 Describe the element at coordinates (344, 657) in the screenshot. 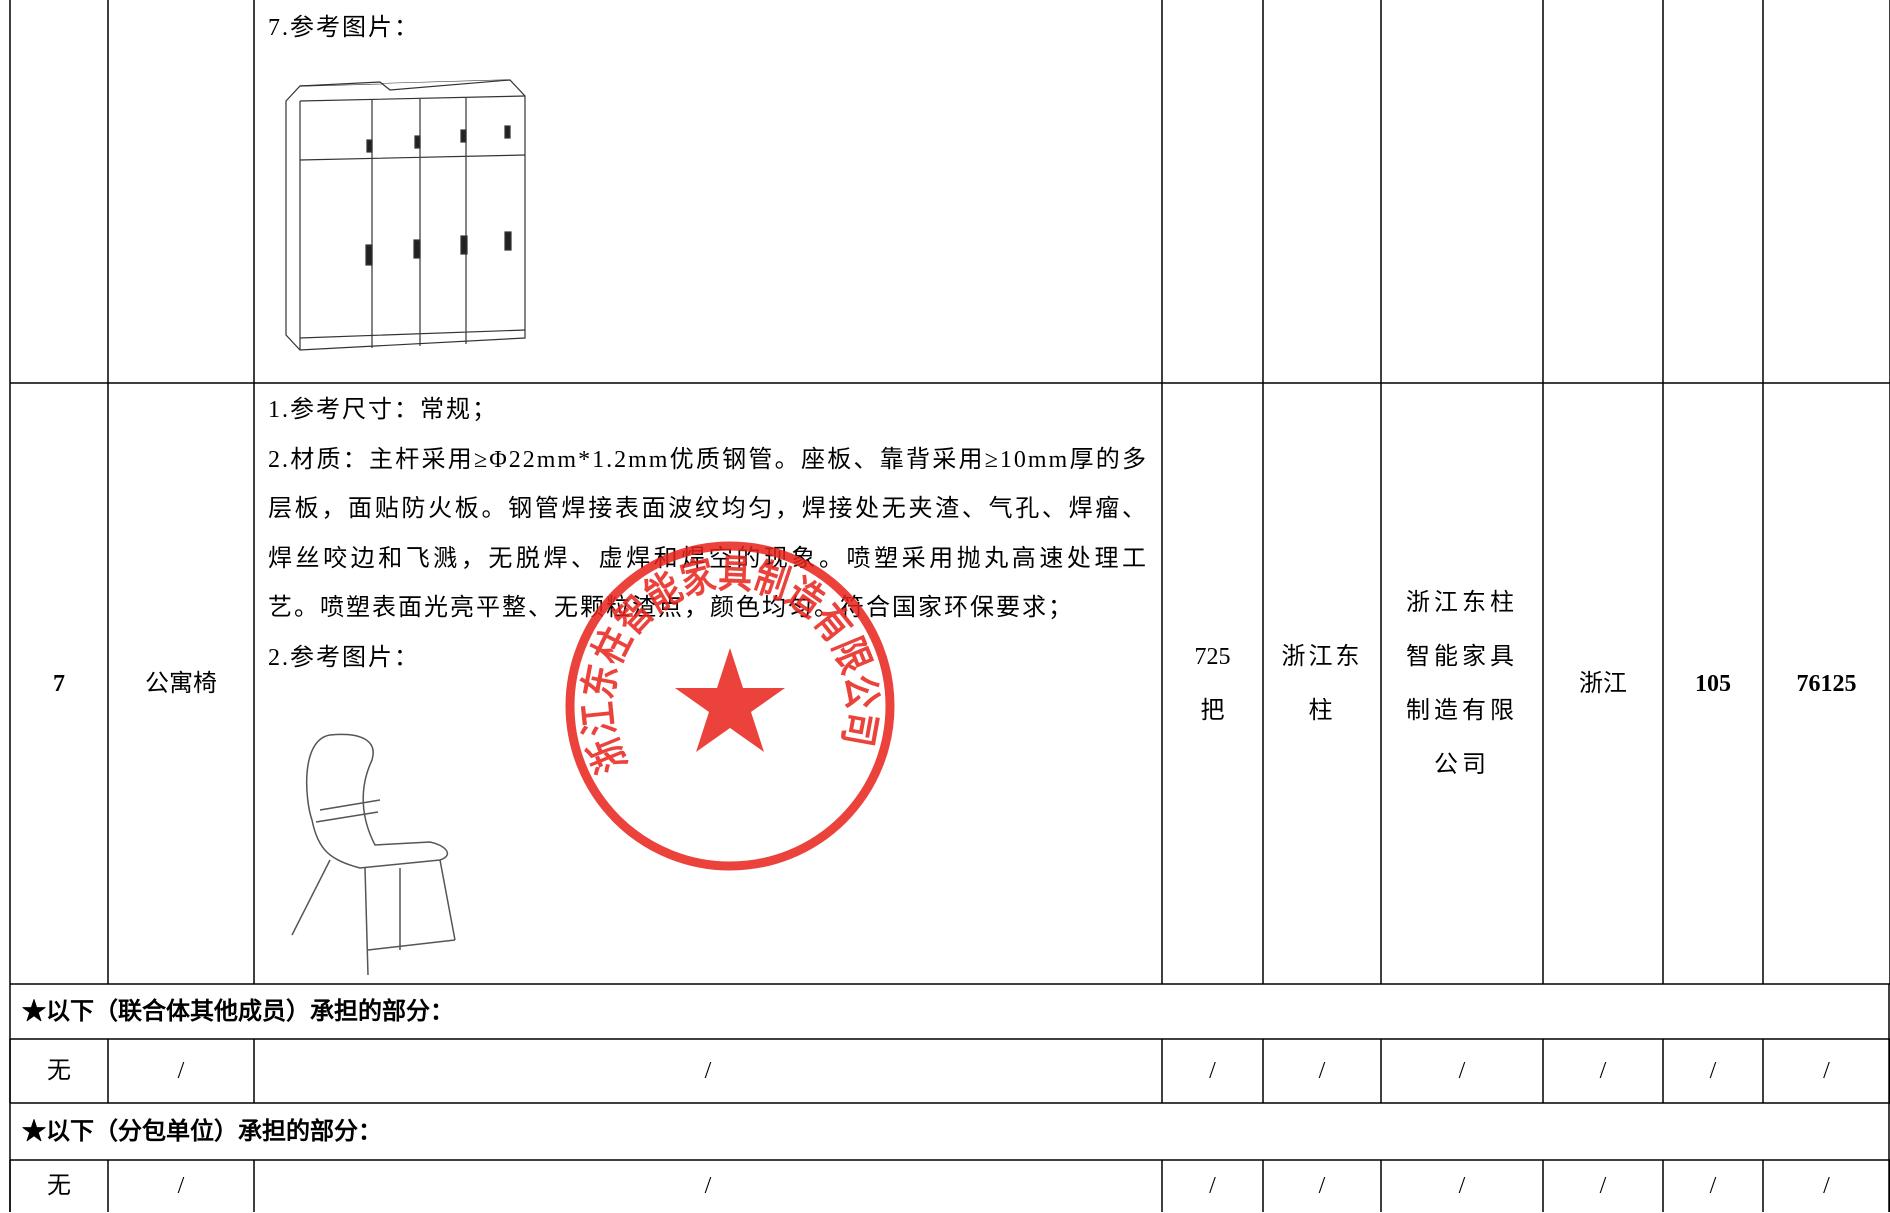

I see `description-paragraph: 2.参考图片：` at that location.